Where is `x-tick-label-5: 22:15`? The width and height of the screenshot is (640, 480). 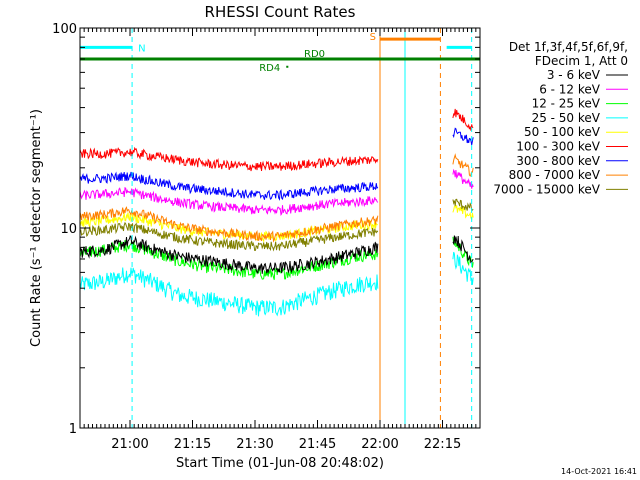 x-tick-label-5: 22:15 is located at coordinates (442, 444).